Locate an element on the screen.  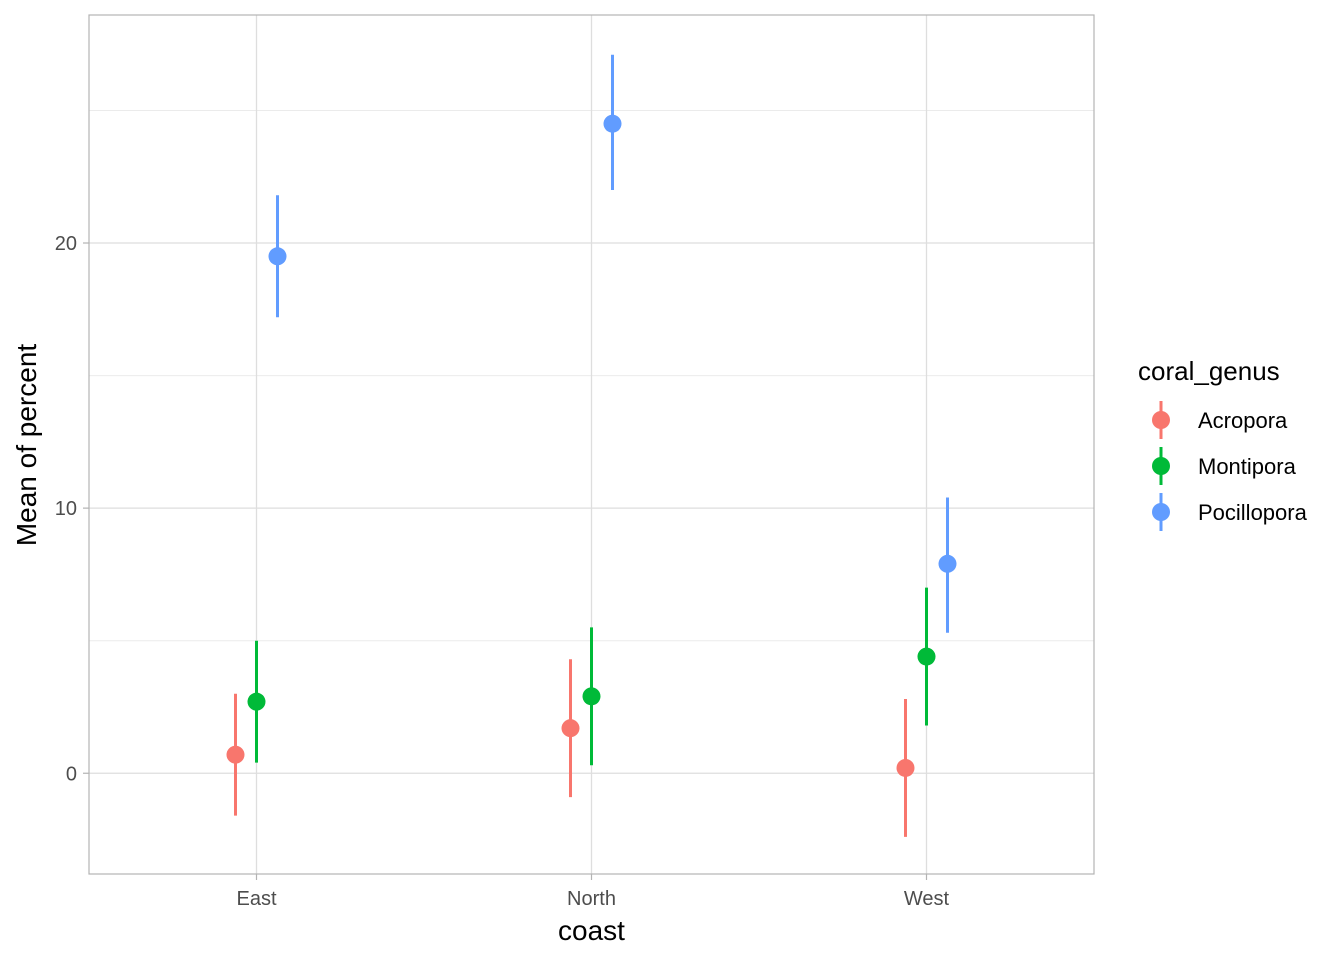
x-tick-label: East is located at coordinates (256, 899).